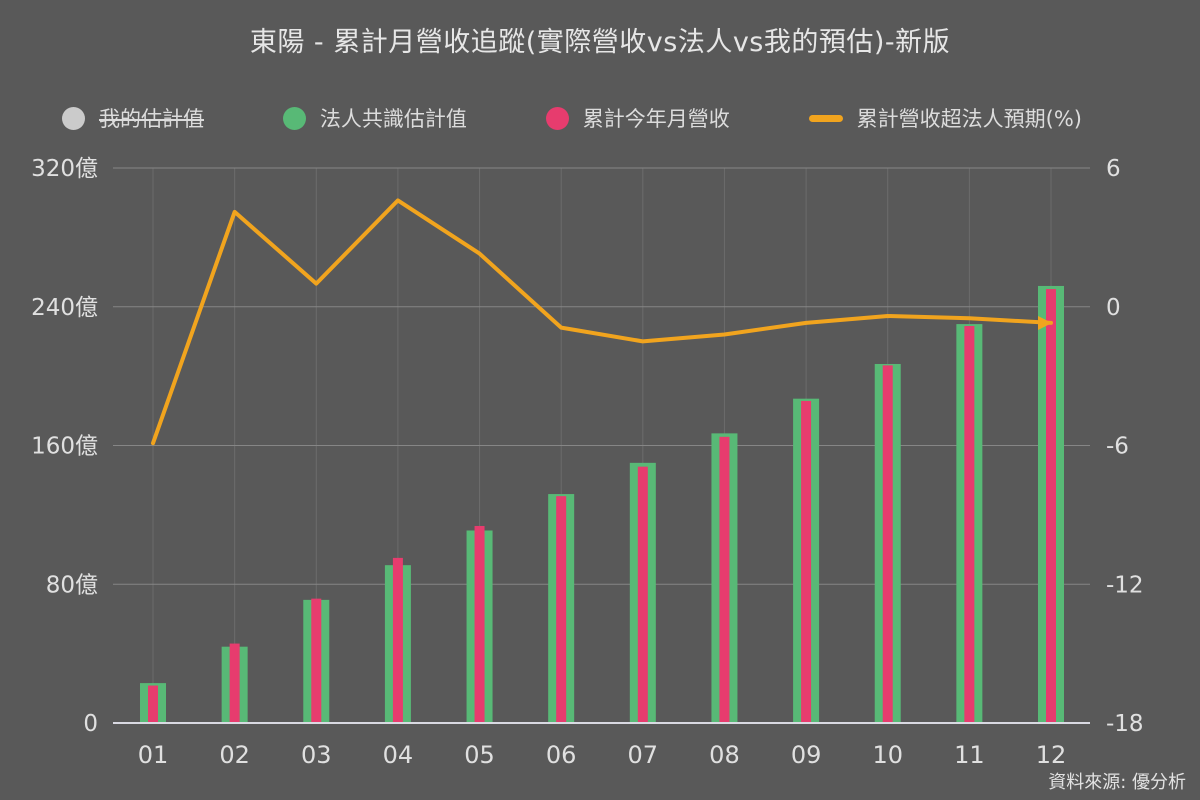 This screenshot has width=1200, height=800. What do you see at coordinates (969, 755) in the screenshot?
I see `x-axis-label-11: 11` at bounding box center [969, 755].